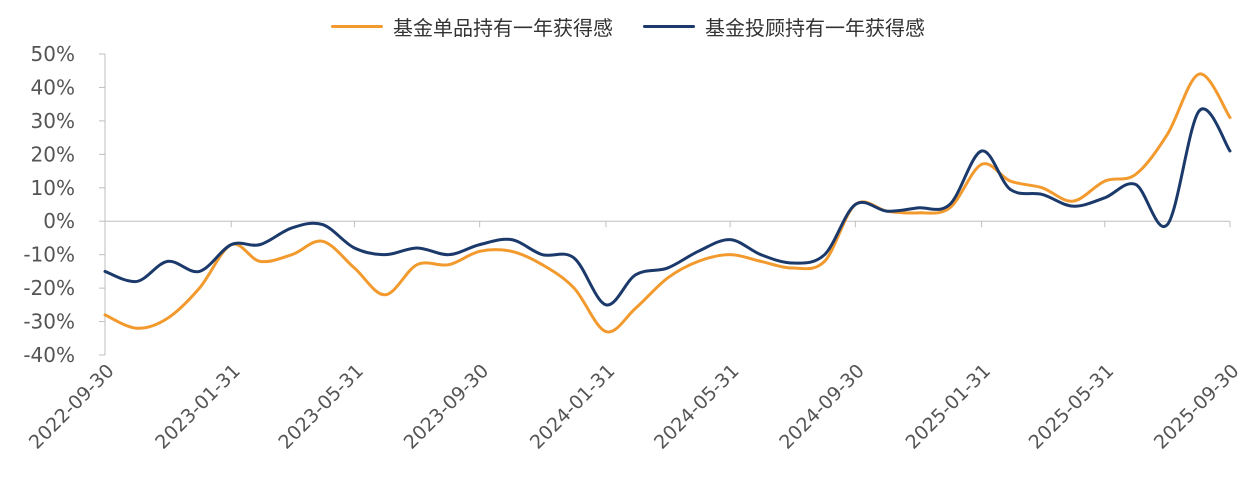 Image resolution: width=1256 pixels, height=488 pixels. What do you see at coordinates (1197, 407) in the screenshot?
I see `x-tick-label: 2025-09-30` at bounding box center [1197, 407].